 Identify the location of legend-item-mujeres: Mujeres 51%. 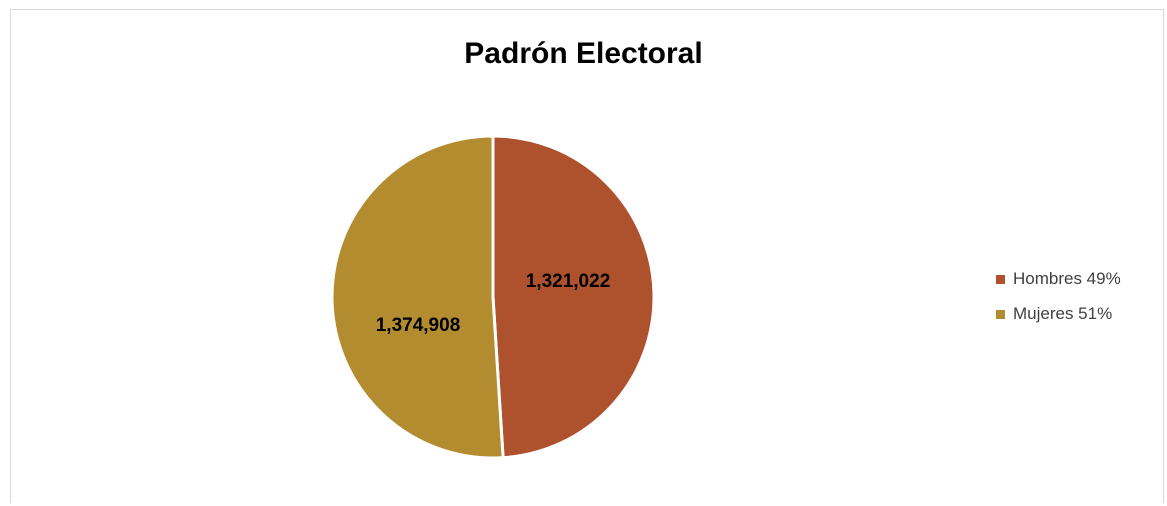
(1058, 314).